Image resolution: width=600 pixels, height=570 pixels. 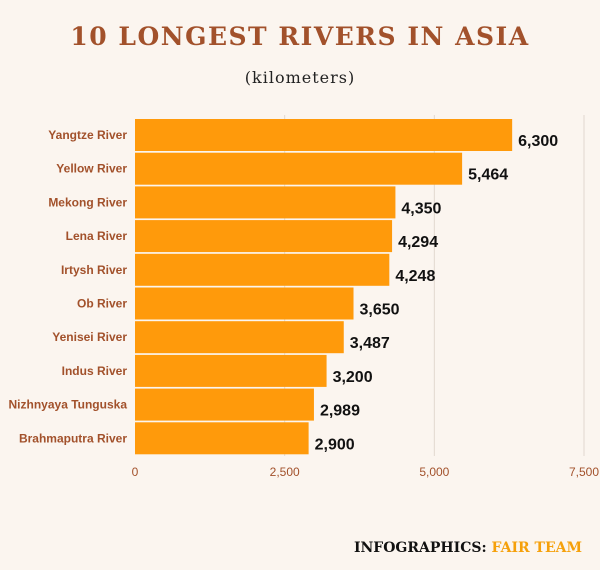 I want to click on data-label: 3,487, so click(x=370, y=343).